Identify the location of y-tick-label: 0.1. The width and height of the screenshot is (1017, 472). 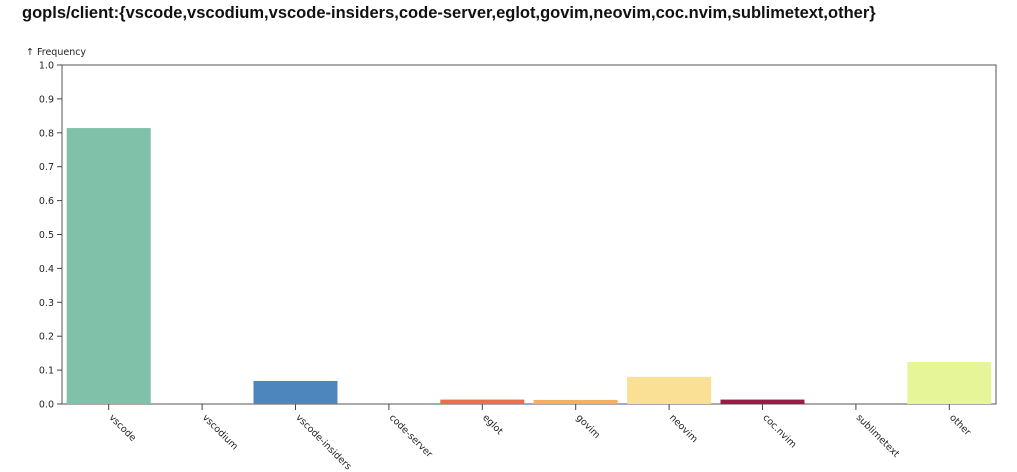
(46, 371).